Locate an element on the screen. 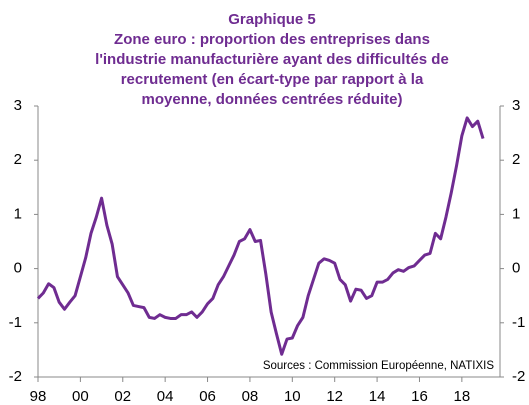 The width and height of the screenshot is (529, 405). x-tick-label: 08 is located at coordinates (250, 396).